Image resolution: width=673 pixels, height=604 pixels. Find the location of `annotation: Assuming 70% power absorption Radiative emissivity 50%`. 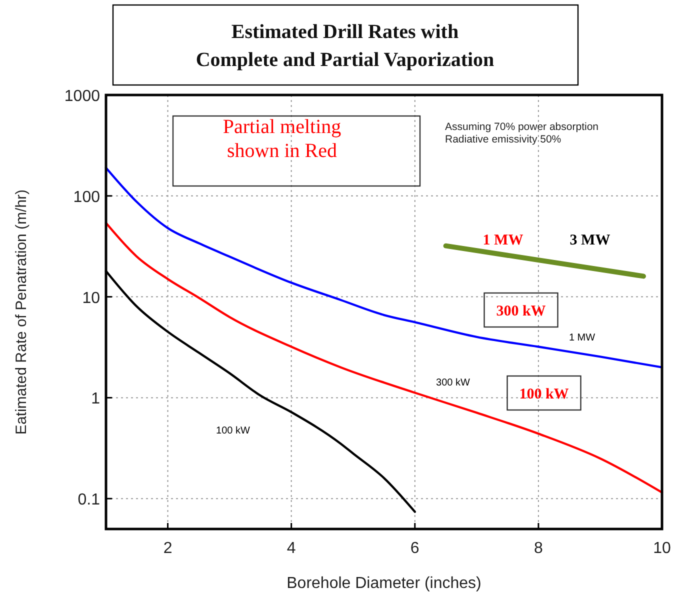

annotation: Assuming 70% power absorption Radiative emissivity 50% is located at coordinates (522, 133).